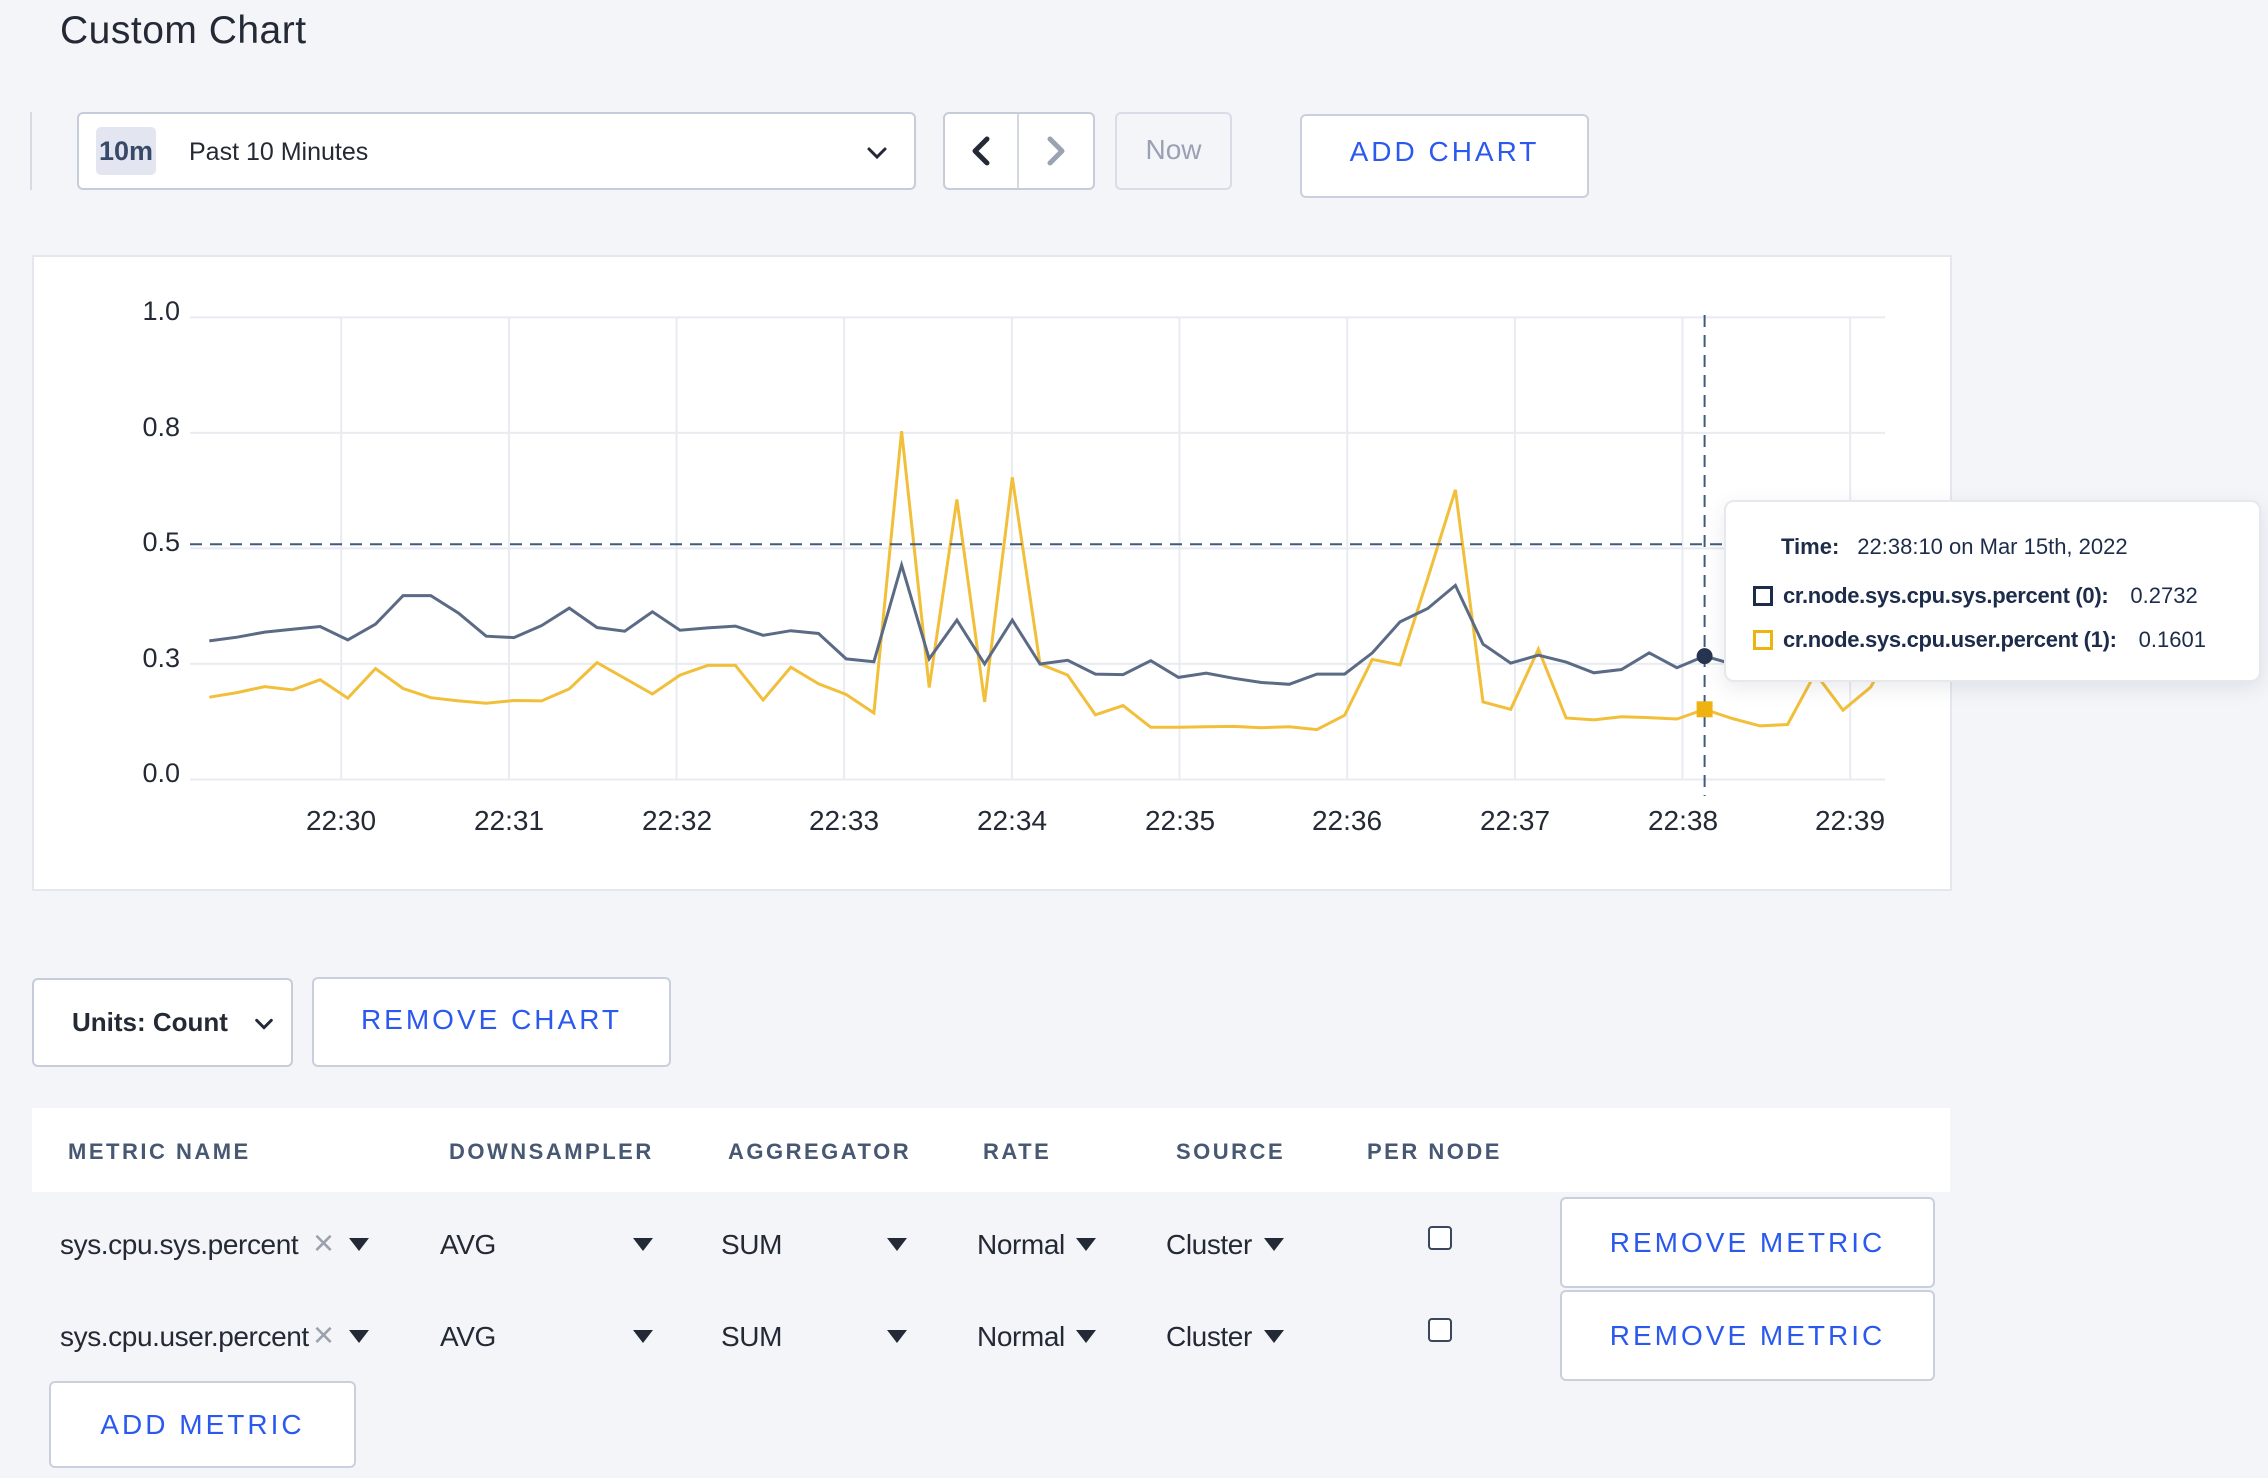  What do you see at coordinates (161, 542) in the screenshot?
I see `svg-text: 0.5` at bounding box center [161, 542].